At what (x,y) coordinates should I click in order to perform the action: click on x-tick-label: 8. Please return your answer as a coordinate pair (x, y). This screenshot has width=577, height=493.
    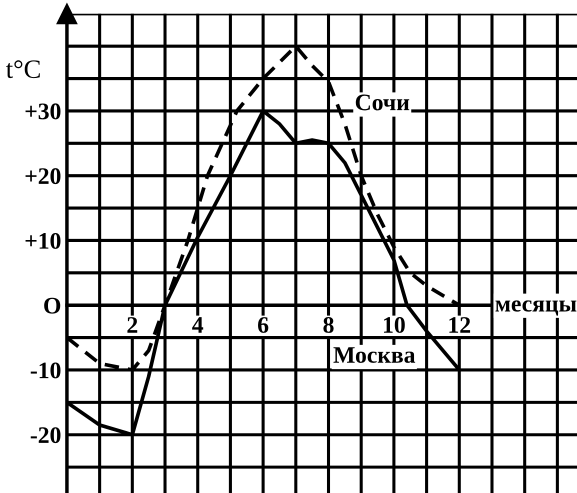
    Looking at the image, I should click on (328, 325).